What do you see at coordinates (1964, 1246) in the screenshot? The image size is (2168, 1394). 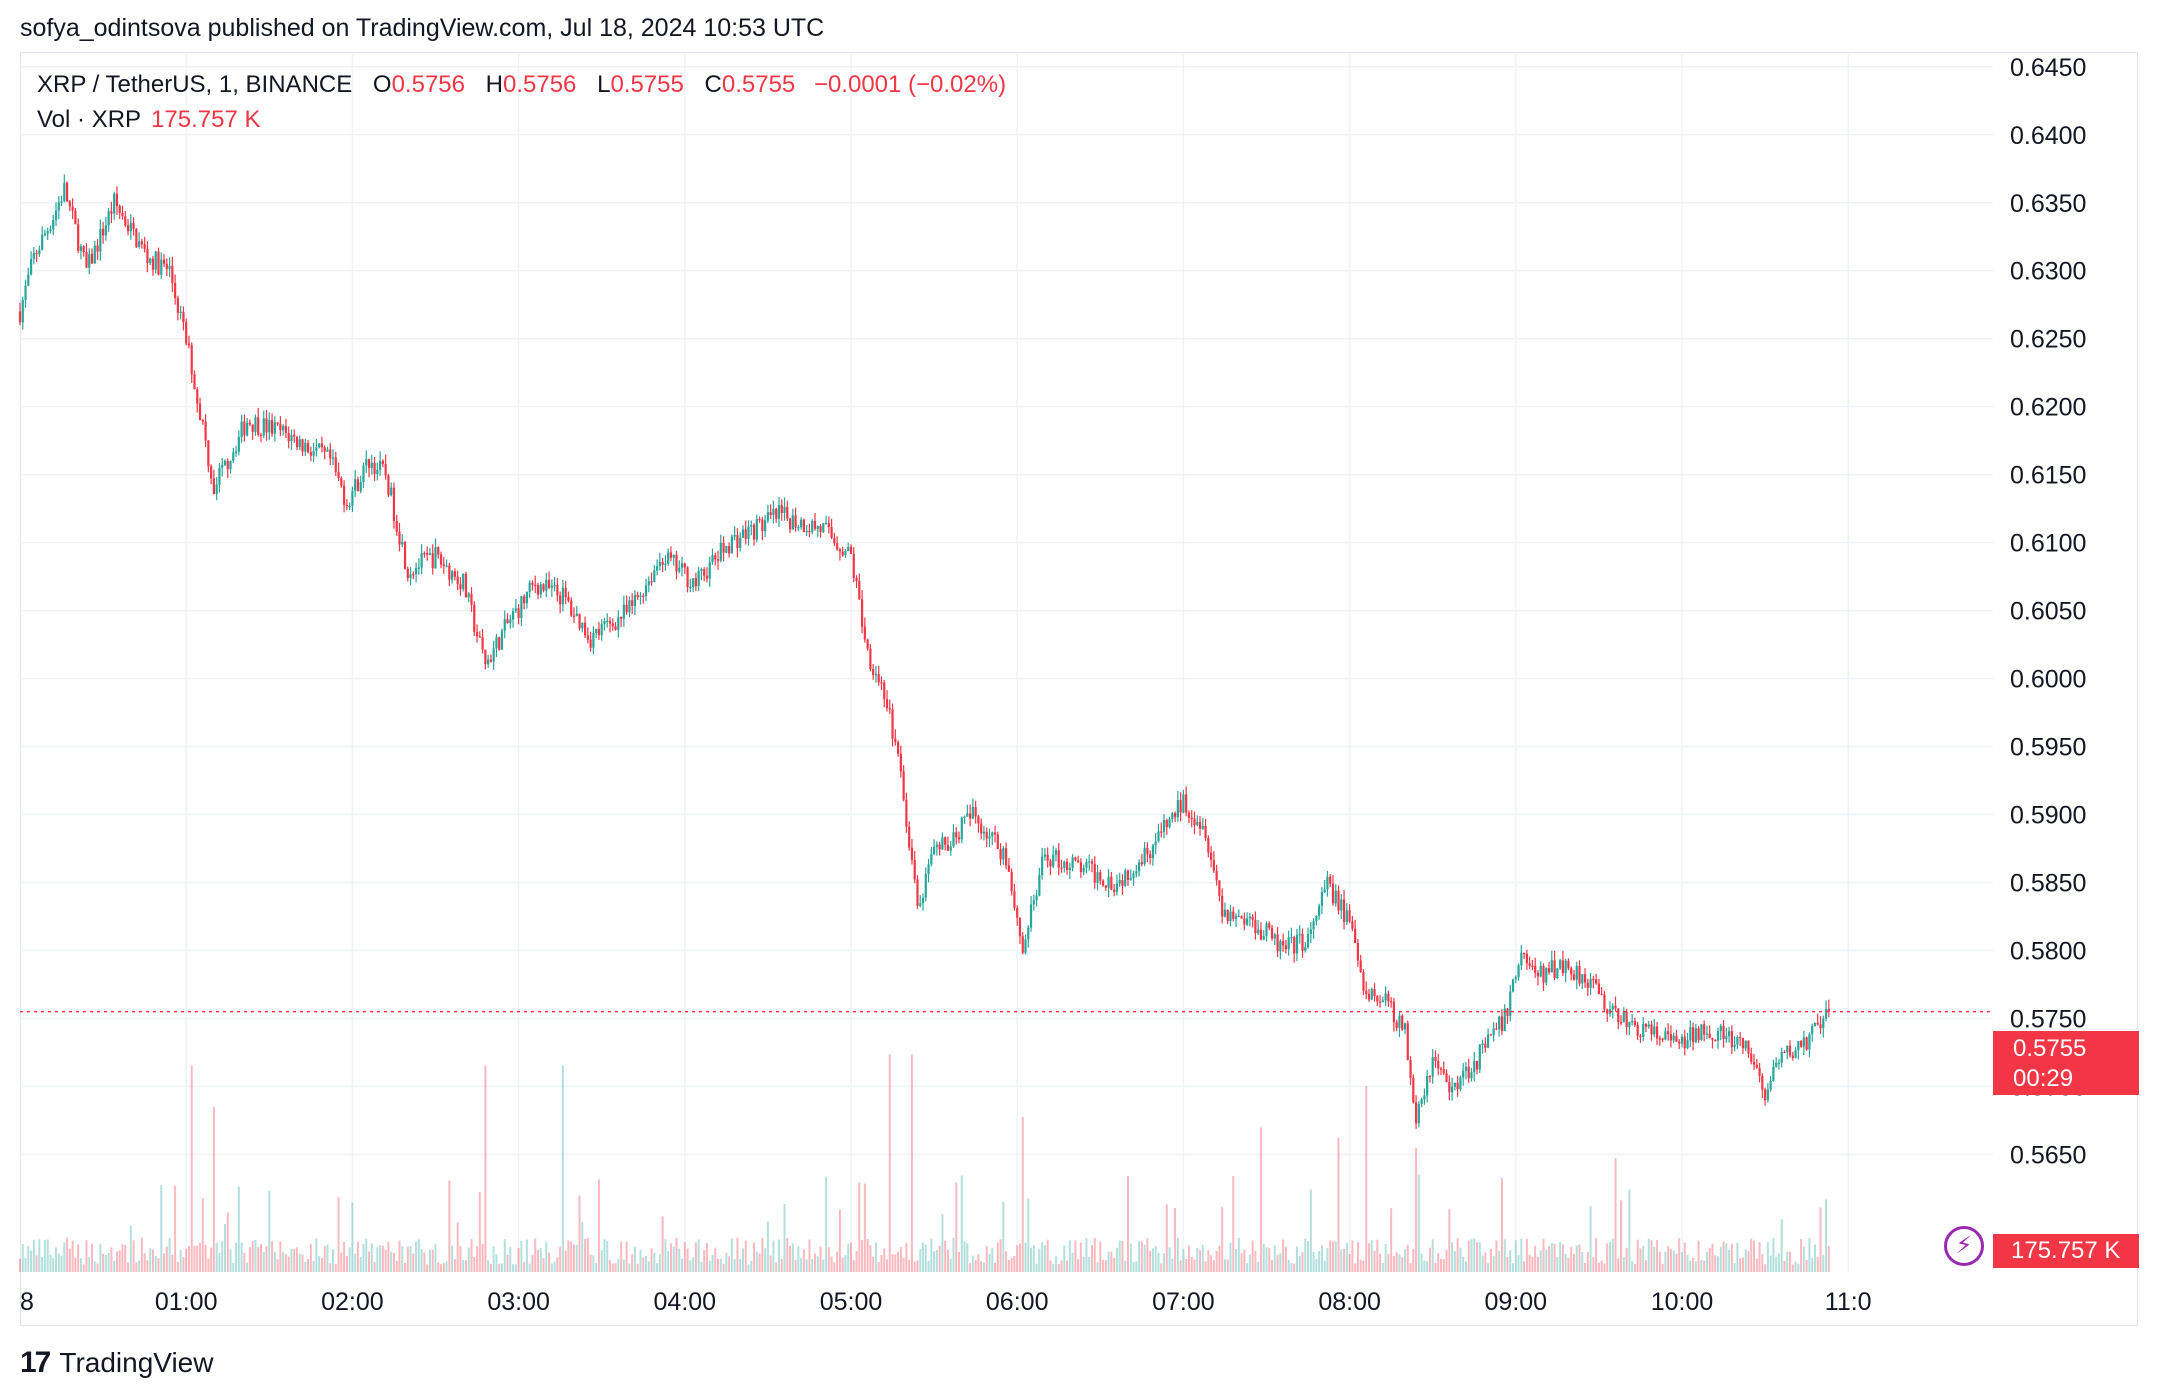 I see `lightning-icon: ⚡` at bounding box center [1964, 1246].